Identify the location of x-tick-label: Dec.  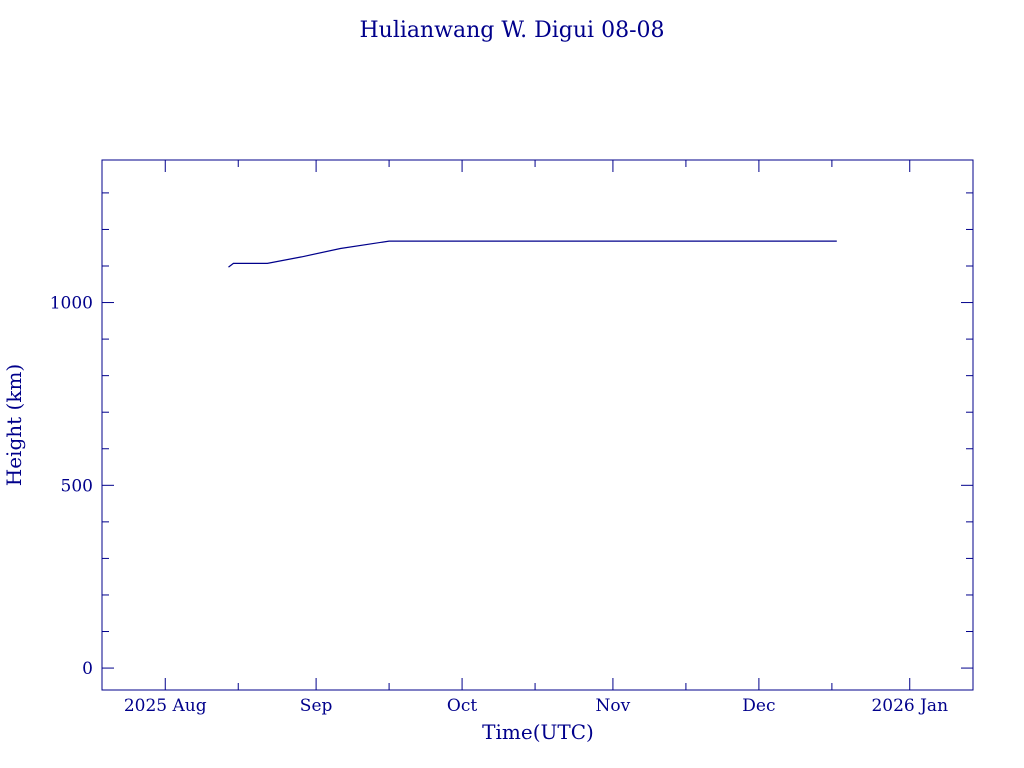
(758, 706).